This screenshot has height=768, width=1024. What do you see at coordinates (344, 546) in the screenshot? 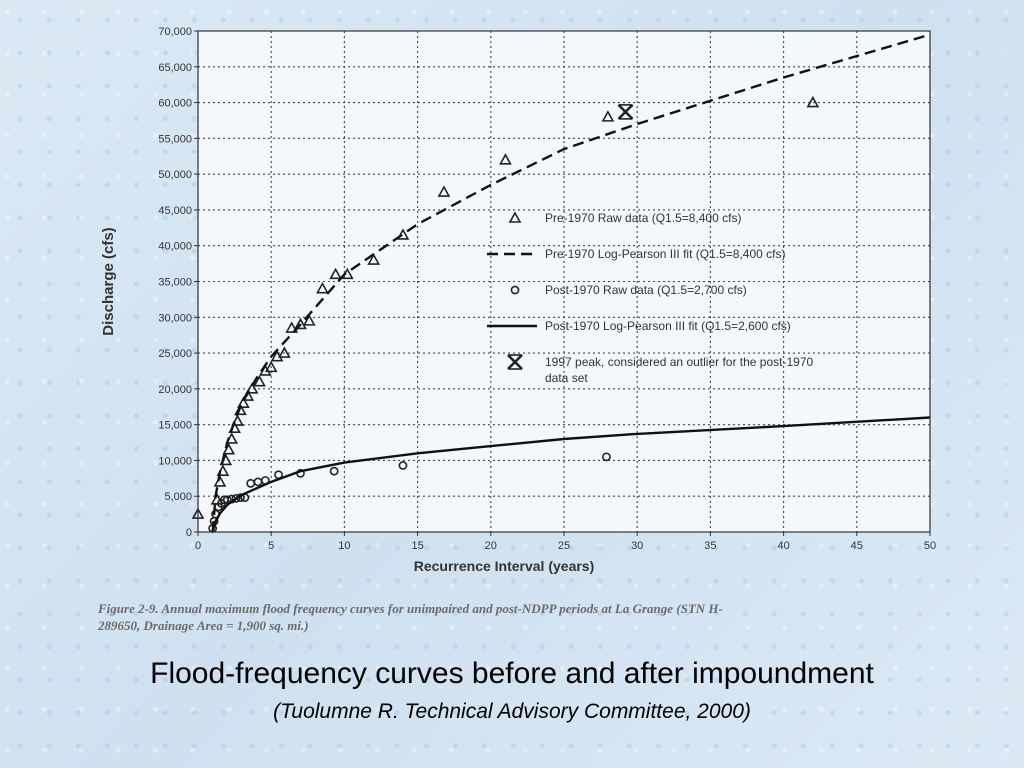
I see `x-tick-label: 10` at bounding box center [344, 546].